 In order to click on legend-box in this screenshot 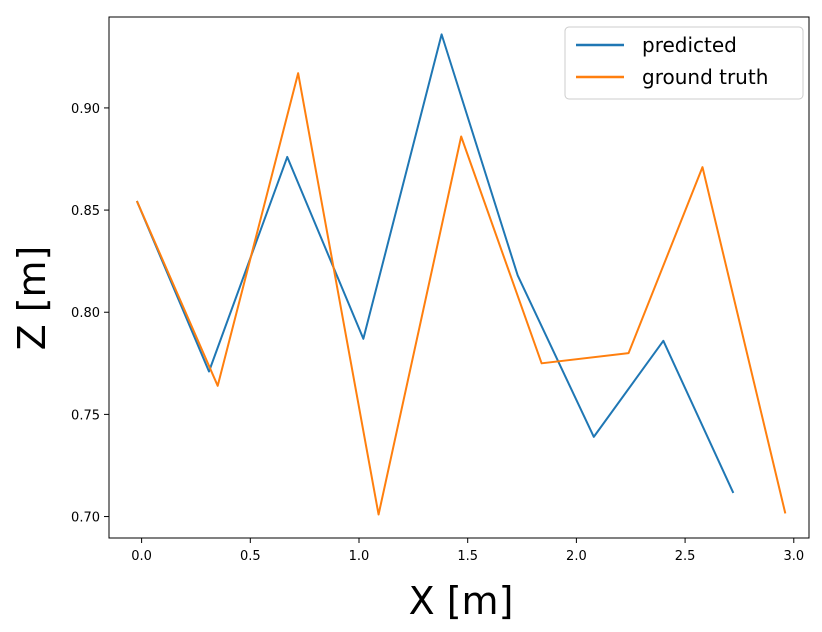, I will do `click(684, 63)`.